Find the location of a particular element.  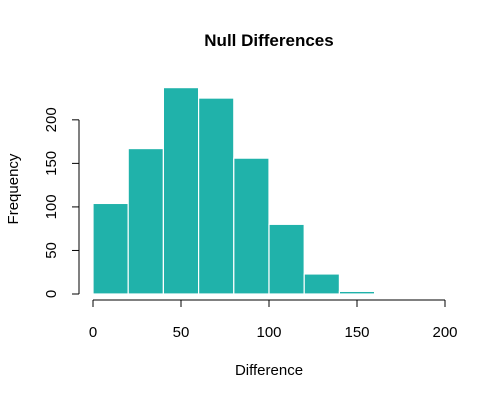

x-tick-label: 150 is located at coordinates (356, 332).